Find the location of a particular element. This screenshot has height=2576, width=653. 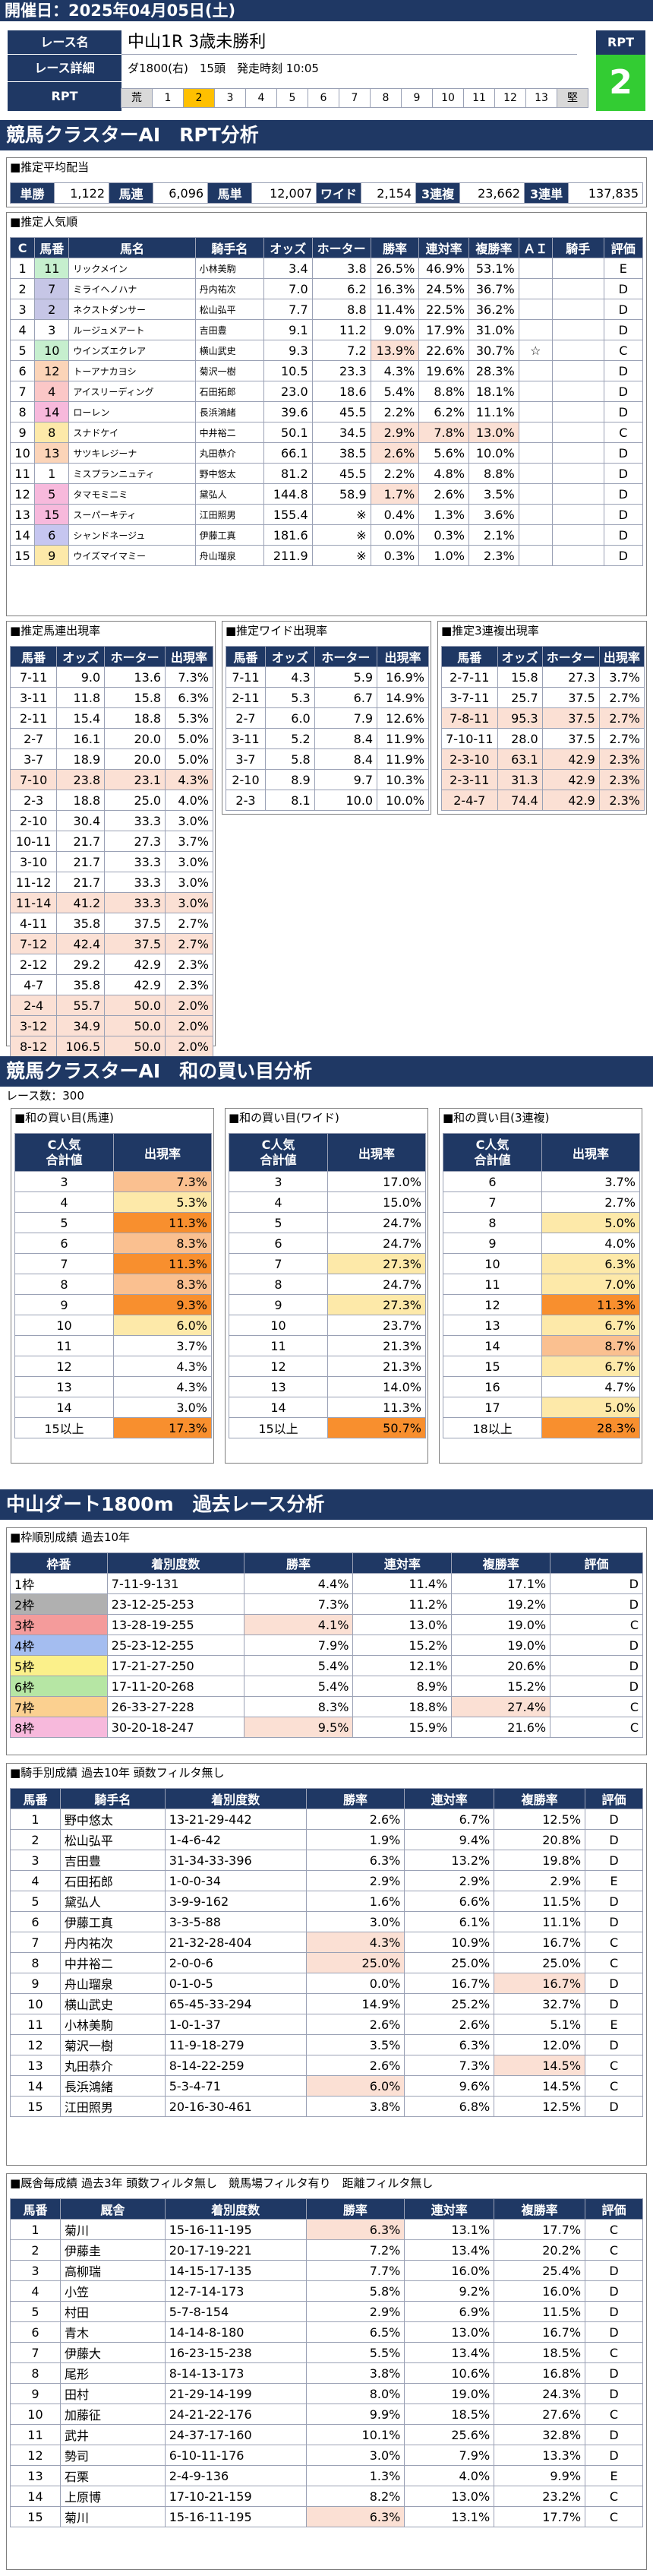

rpt-scale-cell: 荒 is located at coordinates (137, 98).